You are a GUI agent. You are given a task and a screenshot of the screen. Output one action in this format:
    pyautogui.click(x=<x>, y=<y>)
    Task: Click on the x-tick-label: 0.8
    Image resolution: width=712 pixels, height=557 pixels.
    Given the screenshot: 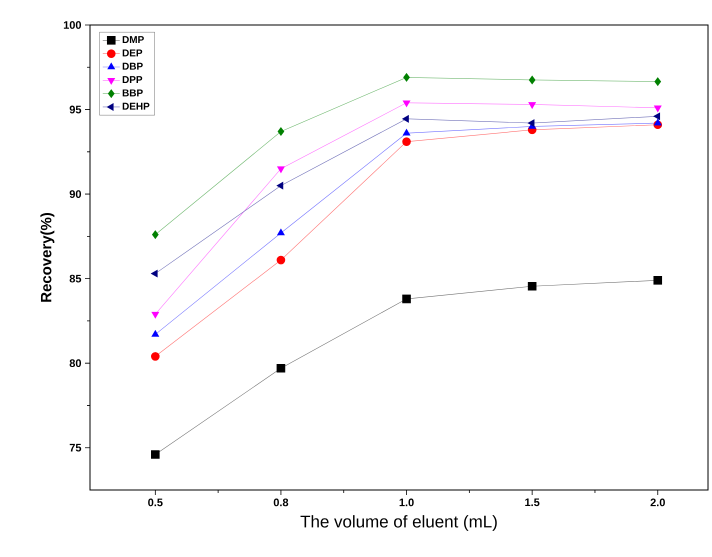 What is the action you would take?
    pyautogui.click(x=281, y=502)
    